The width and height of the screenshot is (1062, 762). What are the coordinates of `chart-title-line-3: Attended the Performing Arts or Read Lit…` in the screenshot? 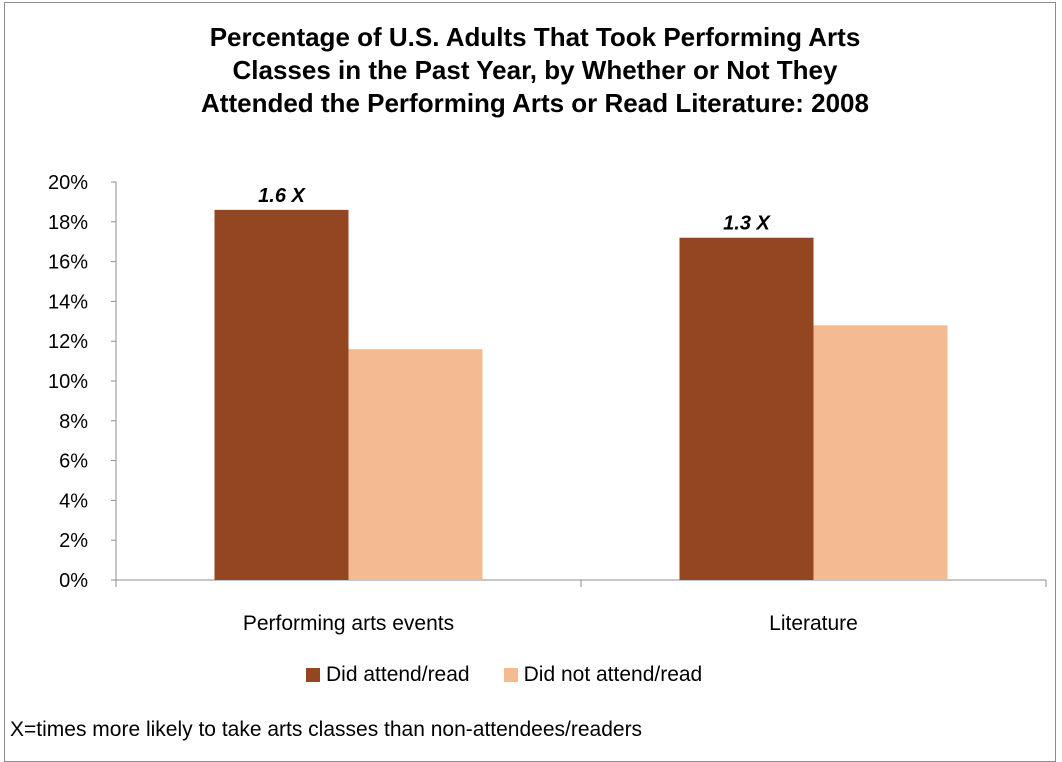 It's located at (535, 103).